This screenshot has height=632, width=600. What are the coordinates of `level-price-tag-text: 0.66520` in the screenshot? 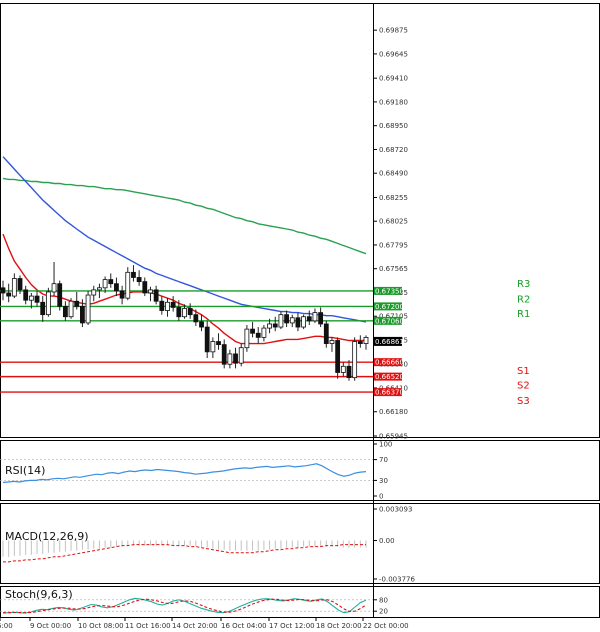 It's located at (389, 377).